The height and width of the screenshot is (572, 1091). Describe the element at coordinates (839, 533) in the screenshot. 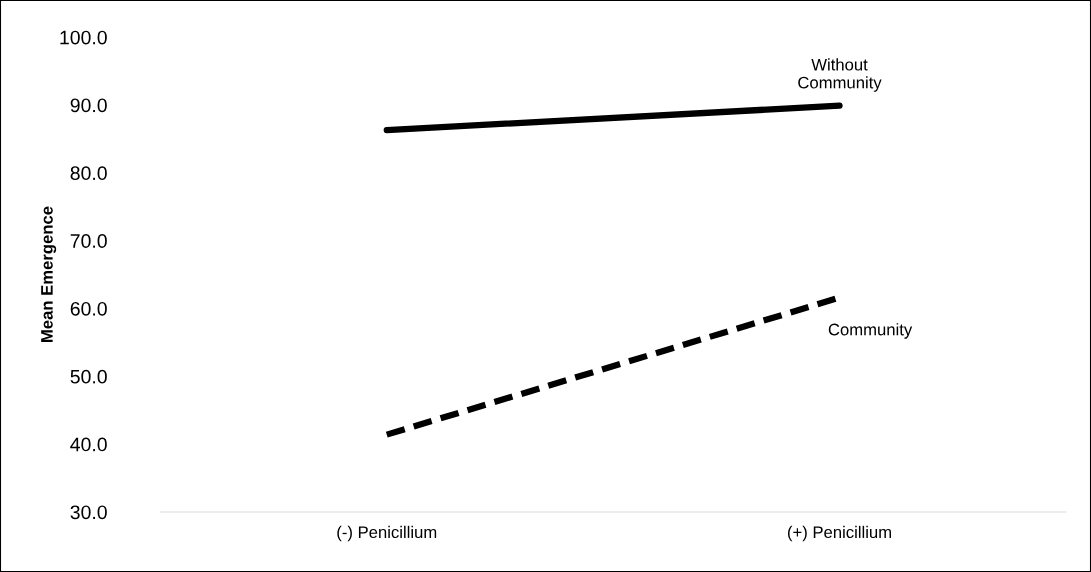

I see `x-tick-label: (+) Penicillium` at that location.